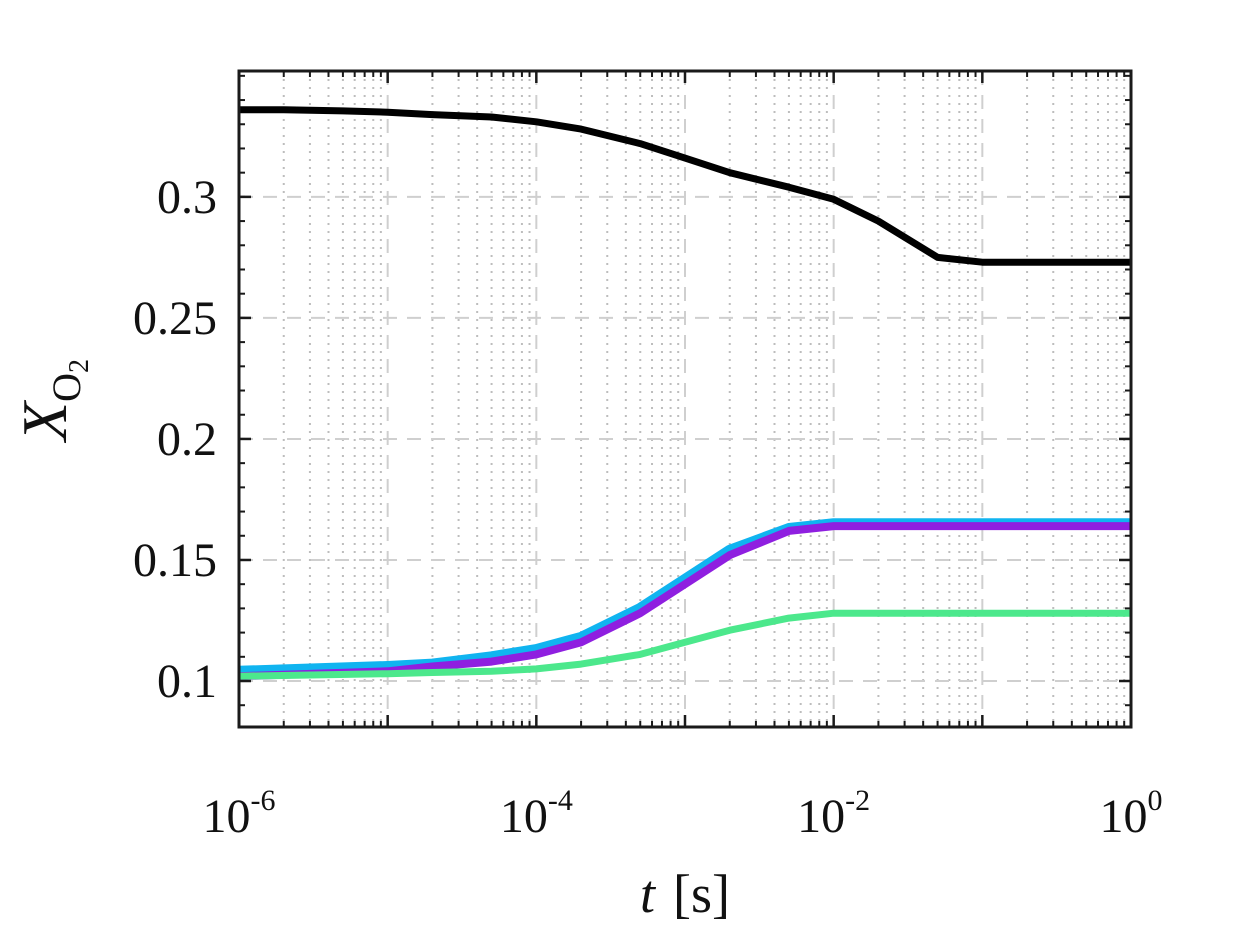 This screenshot has width=1250, height=938. Describe the element at coordinates (560, 800) in the screenshot. I see `x-tick-exponent: -4` at that location.